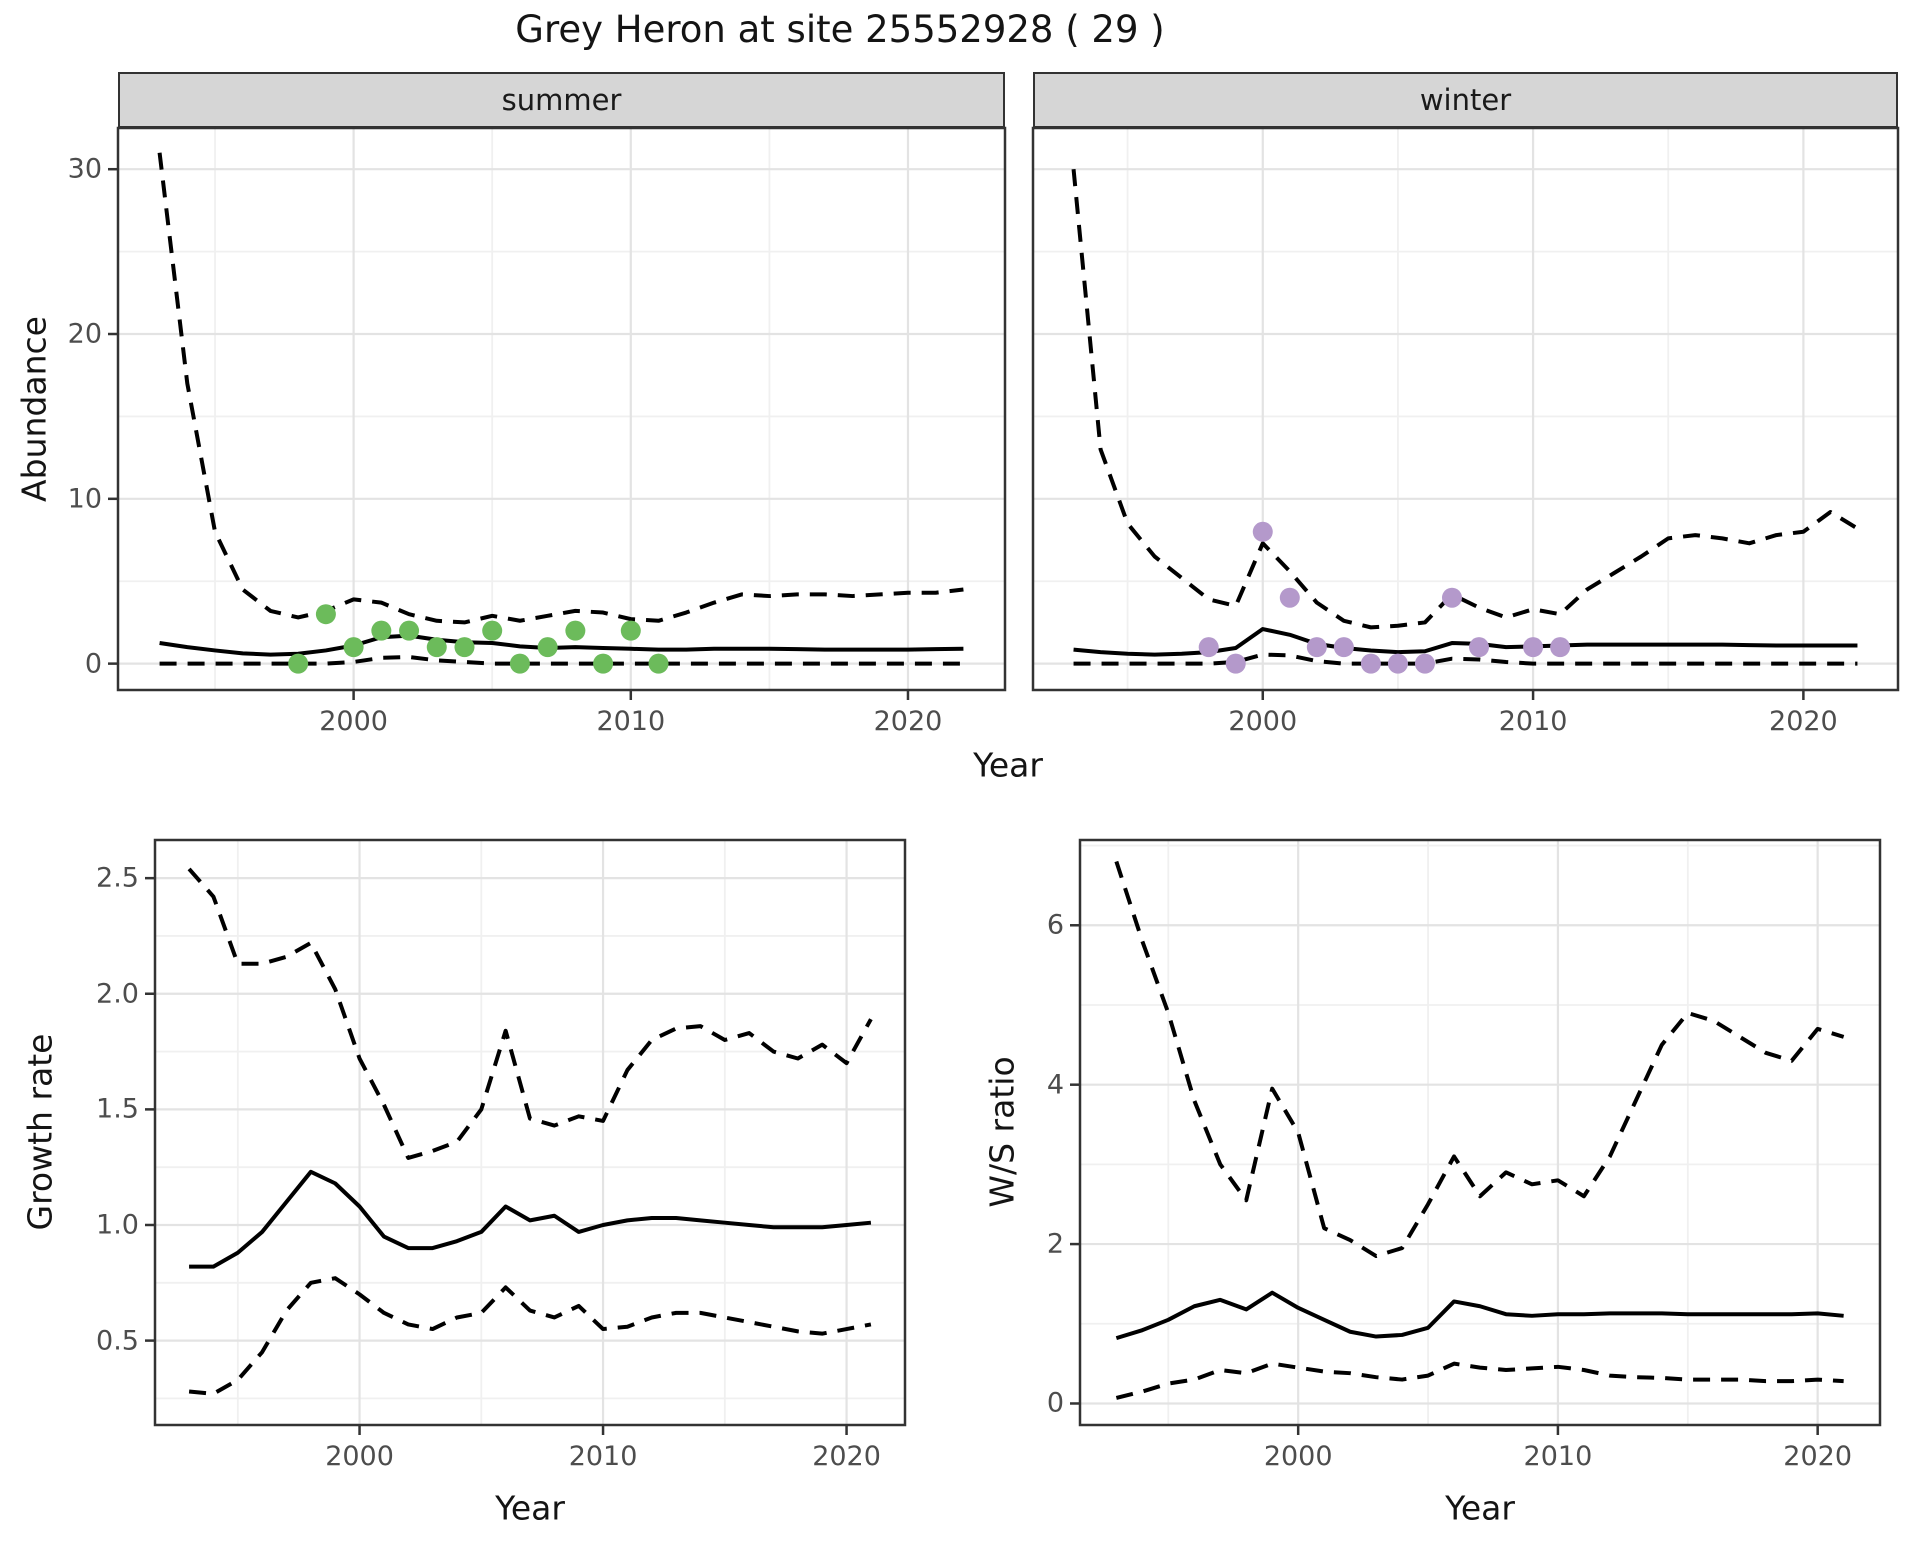 The width and height of the screenshot is (1920, 1560). I want to click on panel-border, so click(530, 1132).